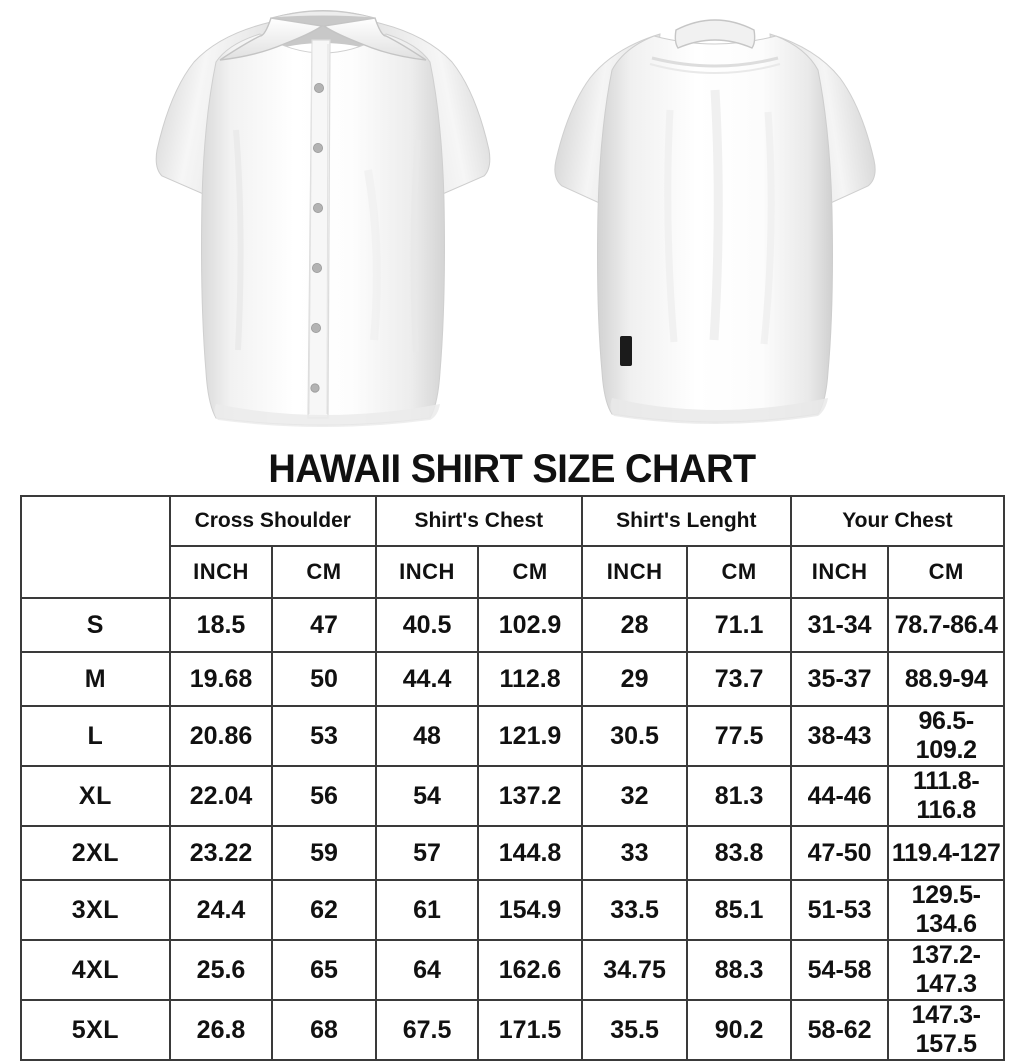  Describe the element at coordinates (839, 679) in the screenshot. I see `cell-your-chest-inch: 35-37` at that location.